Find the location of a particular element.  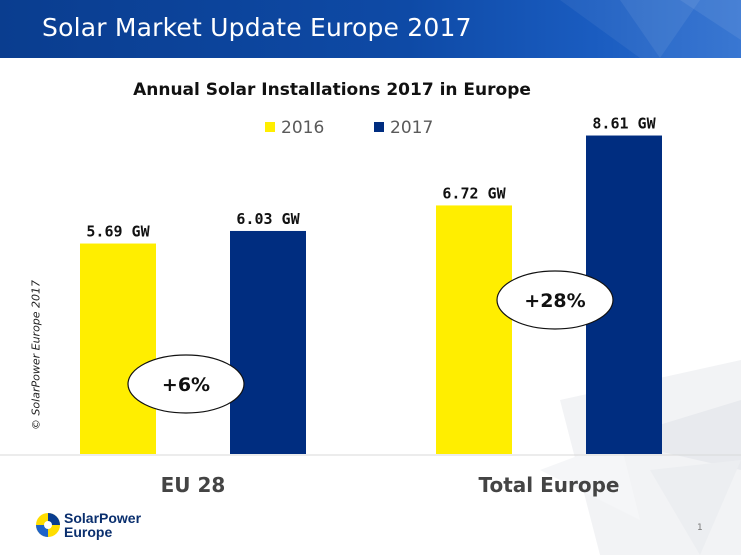

legend-swatch-2017 is located at coordinates (379, 127).